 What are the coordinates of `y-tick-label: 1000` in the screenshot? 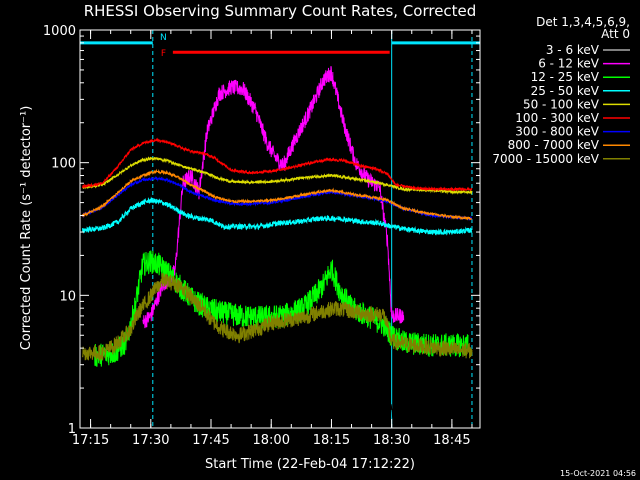 It's located at (59, 31).